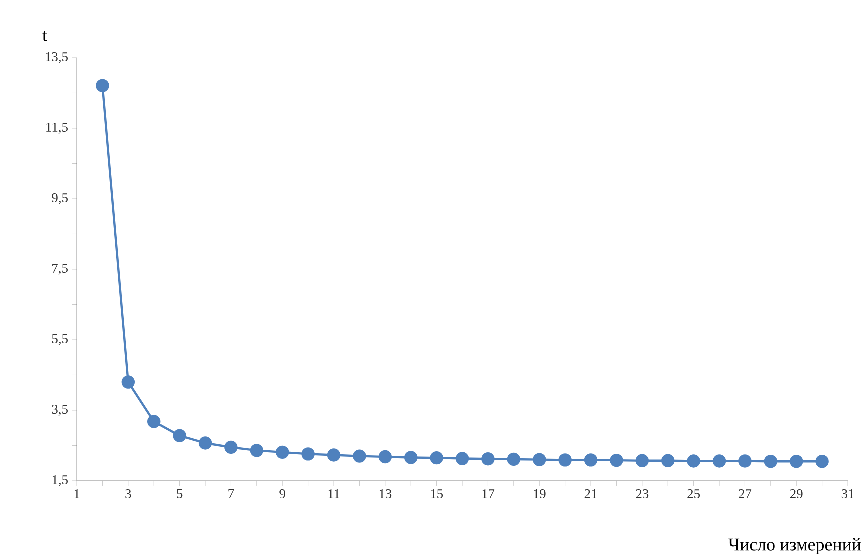 The image size is (867, 560). I want to click on y-tick-label: 5,5, so click(60, 340).